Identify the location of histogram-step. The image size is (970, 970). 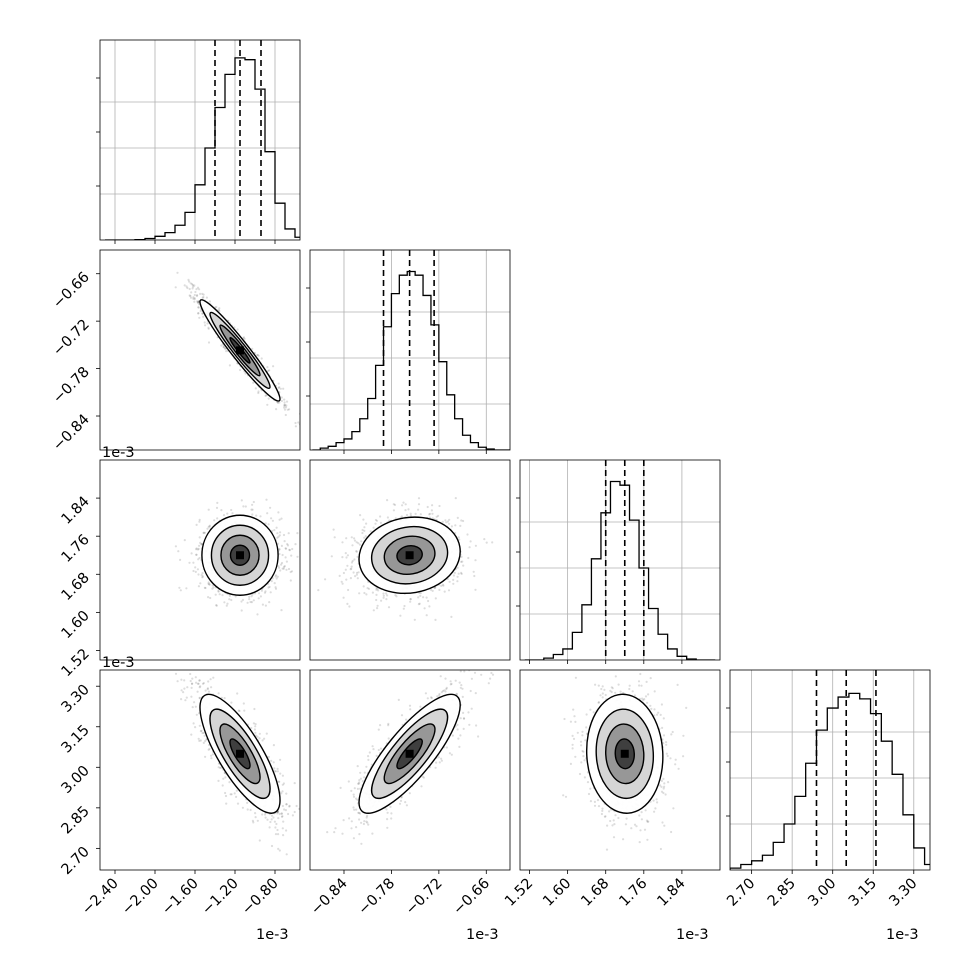
(411, 360).